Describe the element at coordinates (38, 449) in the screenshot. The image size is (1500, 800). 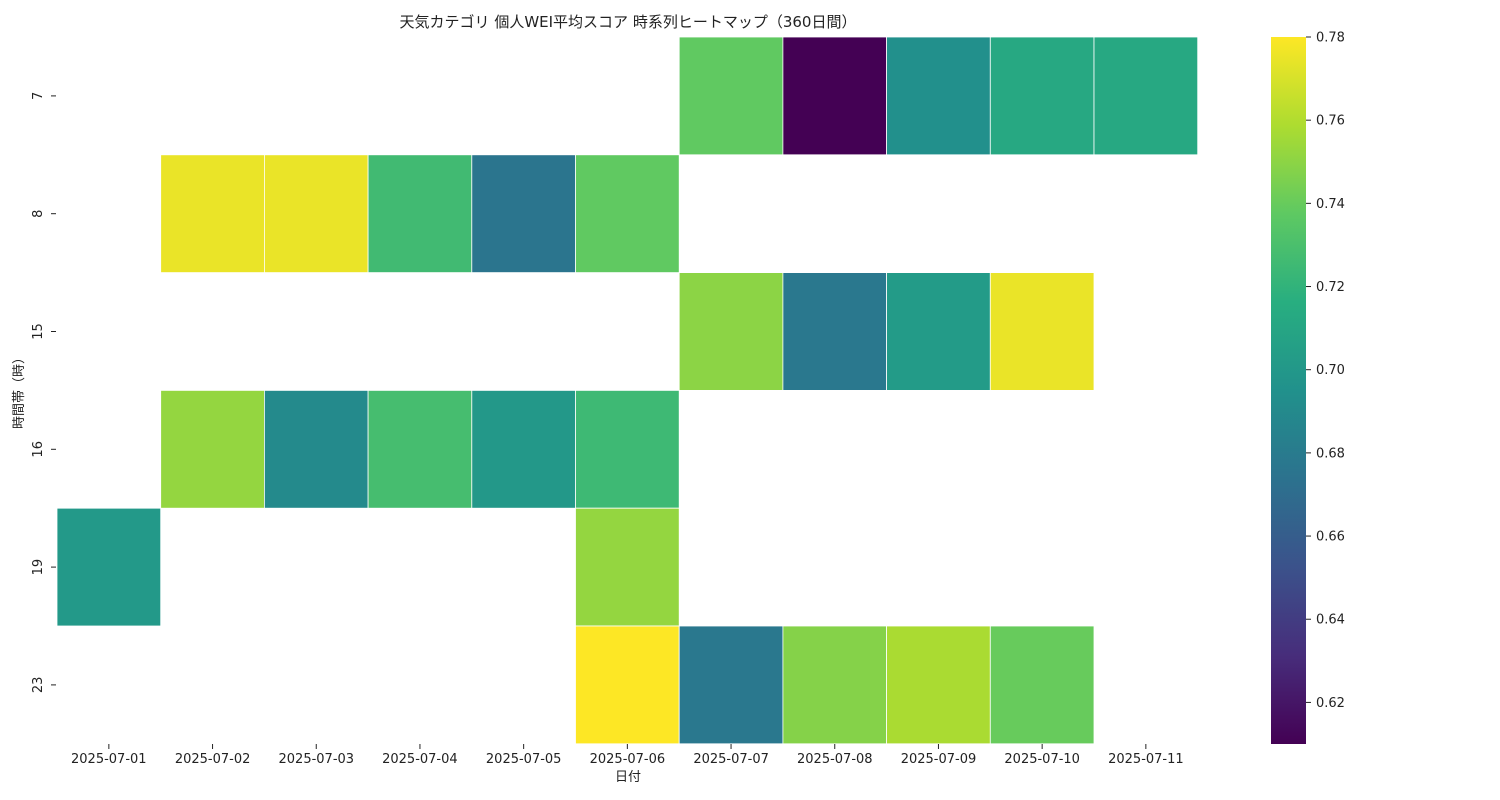
I see `y-tick-label: 16` at that location.